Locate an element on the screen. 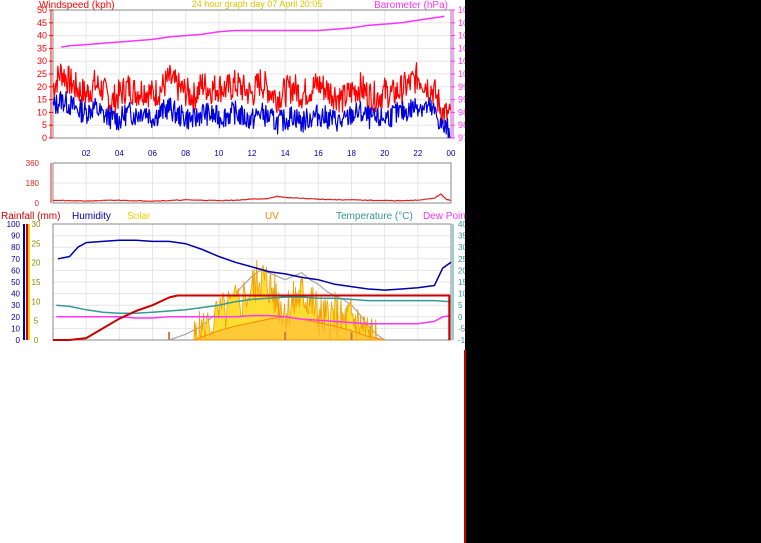 The height and width of the screenshot is (543, 761). direction-tick-label: 180 is located at coordinates (33, 183).